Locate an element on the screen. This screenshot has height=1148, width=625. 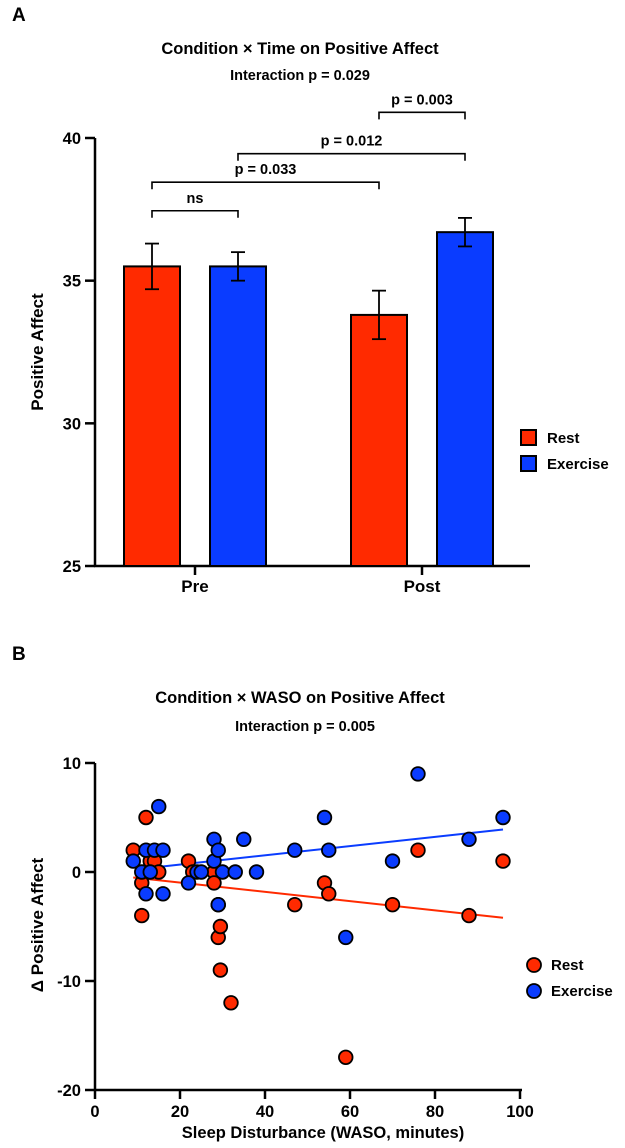
y-tick-label: 35 is located at coordinates (72, 282).